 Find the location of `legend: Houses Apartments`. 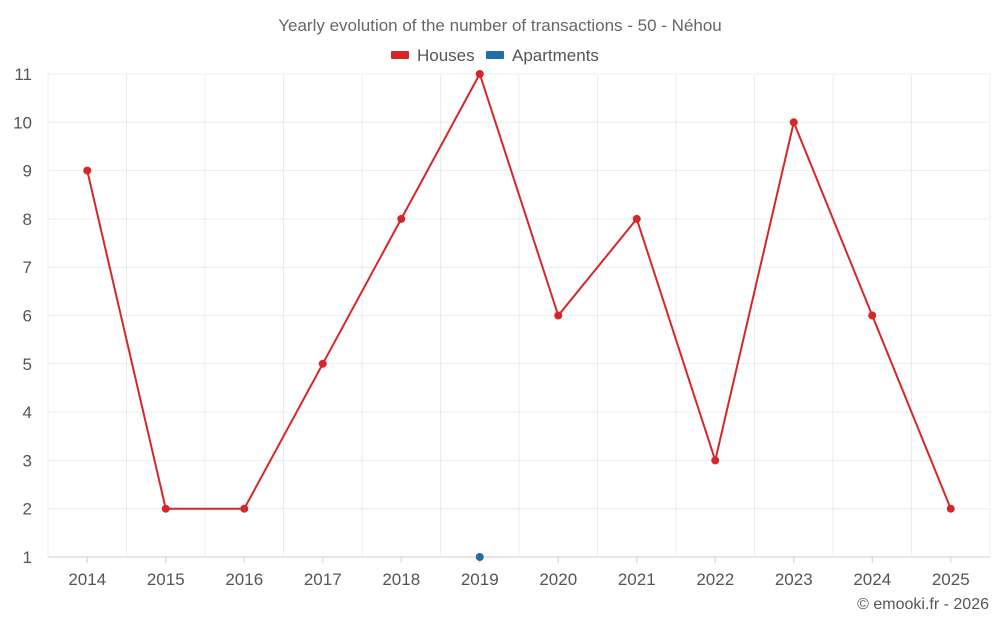

legend: Houses Apartments is located at coordinates (495, 55).